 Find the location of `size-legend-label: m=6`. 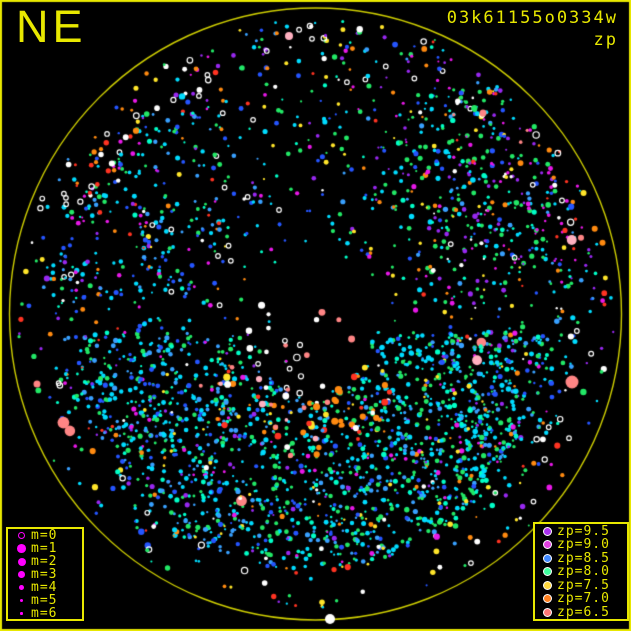

size-legend-label: m=6 is located at coordinates (44, 613).